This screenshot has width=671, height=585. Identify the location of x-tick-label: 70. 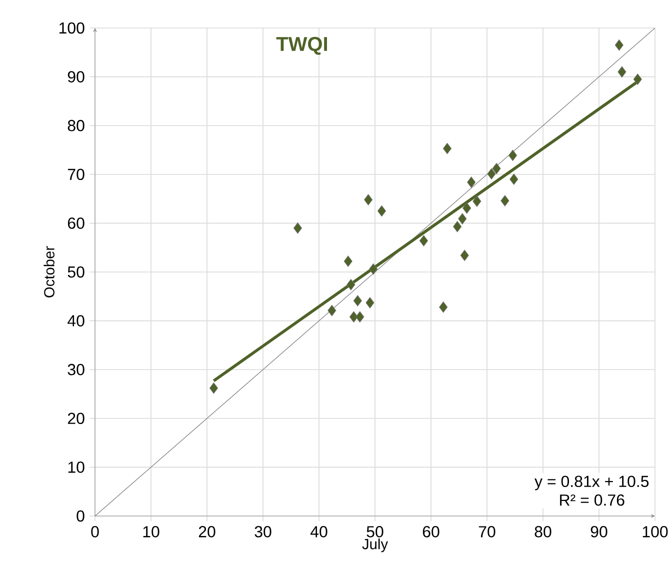
(487, 532).